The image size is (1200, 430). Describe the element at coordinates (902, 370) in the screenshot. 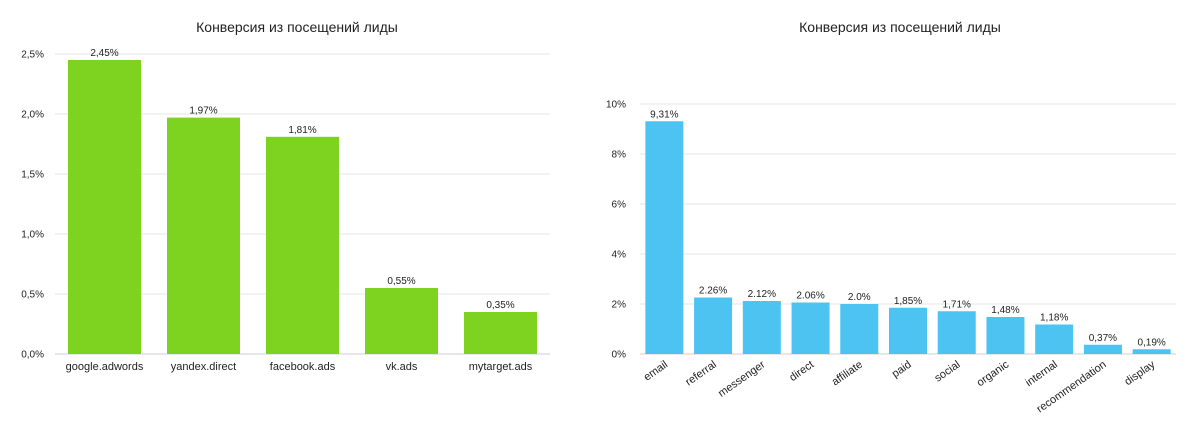

I see `x-tick-label: paid` at that location.